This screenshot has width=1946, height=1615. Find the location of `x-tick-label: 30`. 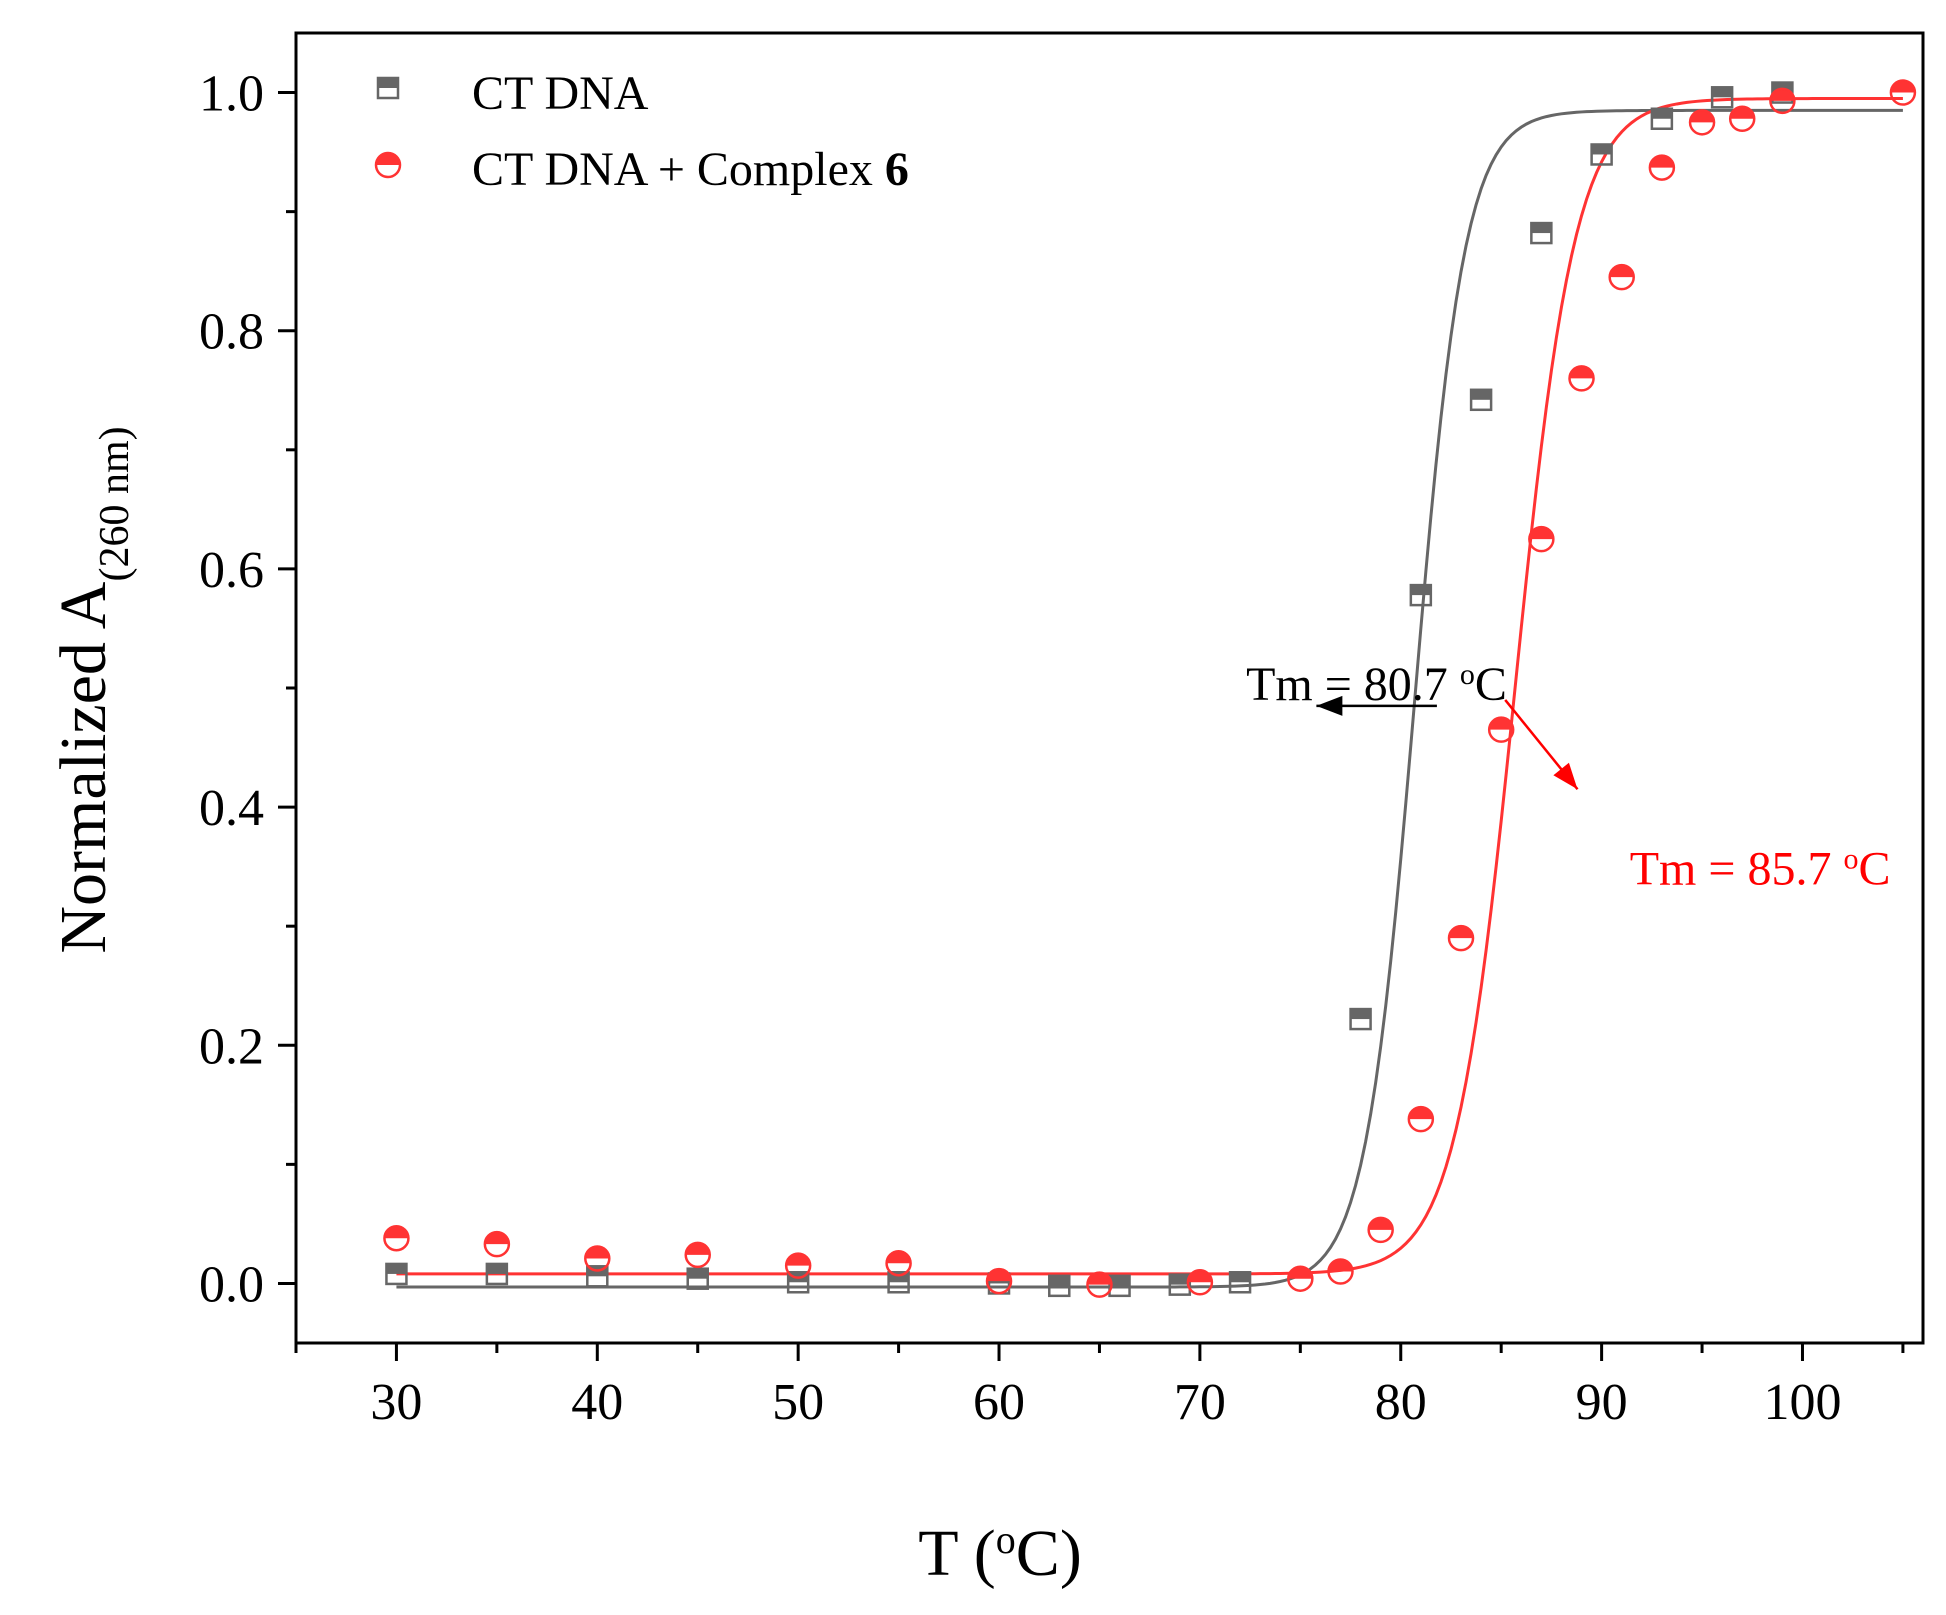

x-tick-label: 30 is located at coordinates (396, 1402).